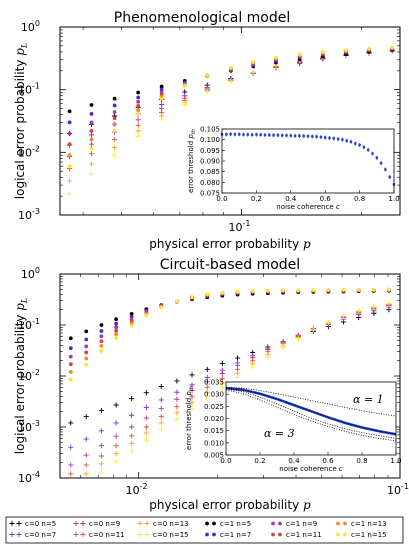 This screenshot has height=545, width=409. What do you see at coordinates (29, 151) in the screenshot?
I see `y-tick-label: 10⁻²` at bounding box center [29, 151].